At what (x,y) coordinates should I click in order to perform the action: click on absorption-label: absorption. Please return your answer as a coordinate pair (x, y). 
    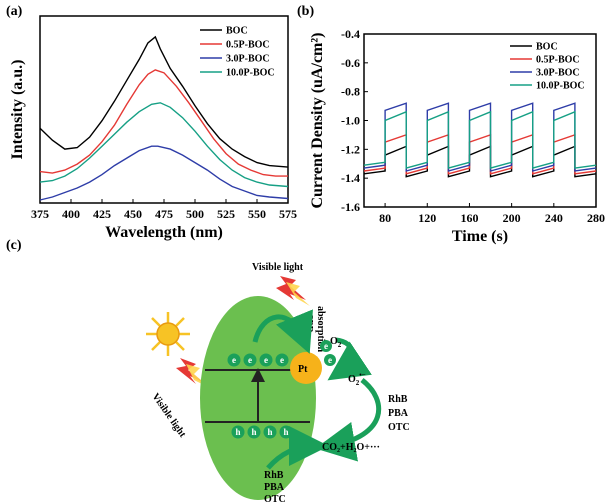
    Looking at the image, I should click on (320, 329).